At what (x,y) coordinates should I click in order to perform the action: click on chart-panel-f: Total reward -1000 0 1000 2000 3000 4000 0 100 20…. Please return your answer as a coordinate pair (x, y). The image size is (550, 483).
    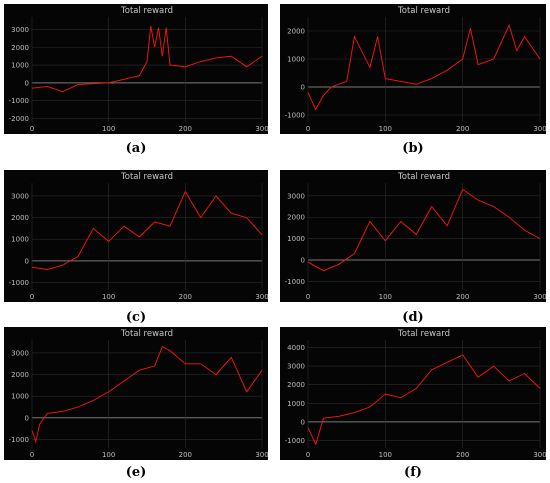
    Looking at the image, I should click on (413, 393).